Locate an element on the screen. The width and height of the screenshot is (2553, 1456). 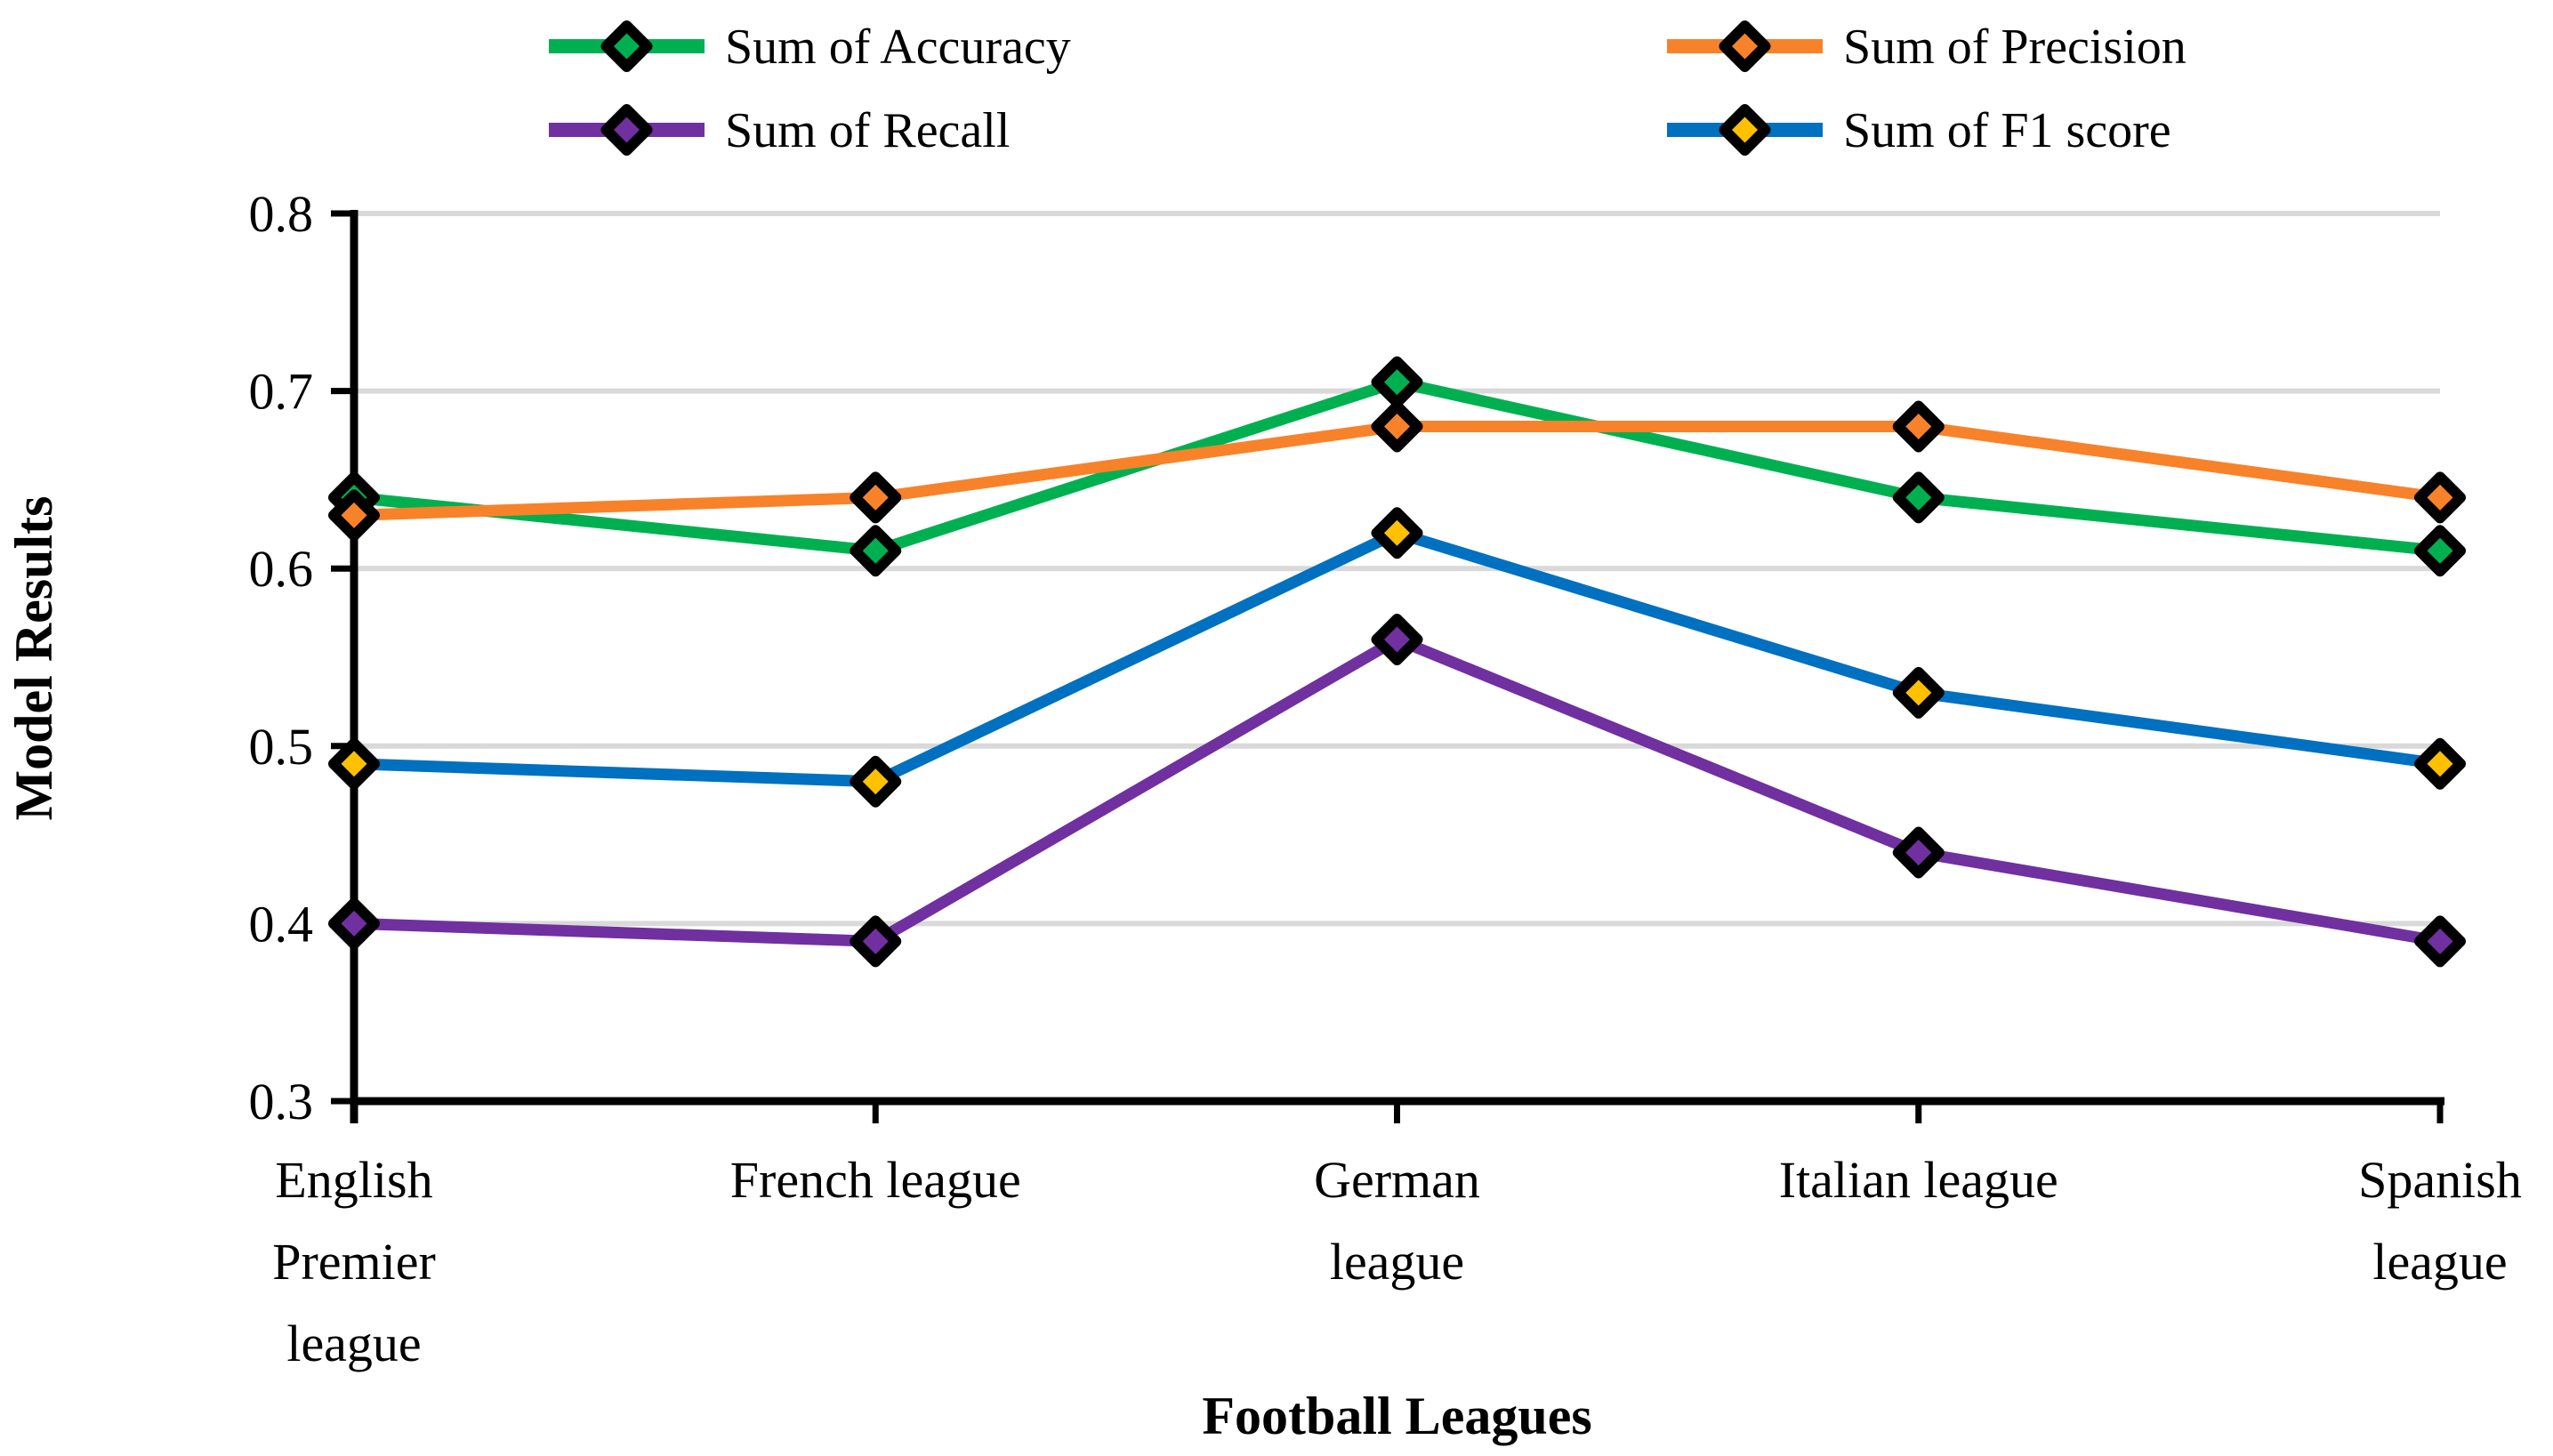
x-axis-title: Football Leagues is located at coordinates (1397, 1416).